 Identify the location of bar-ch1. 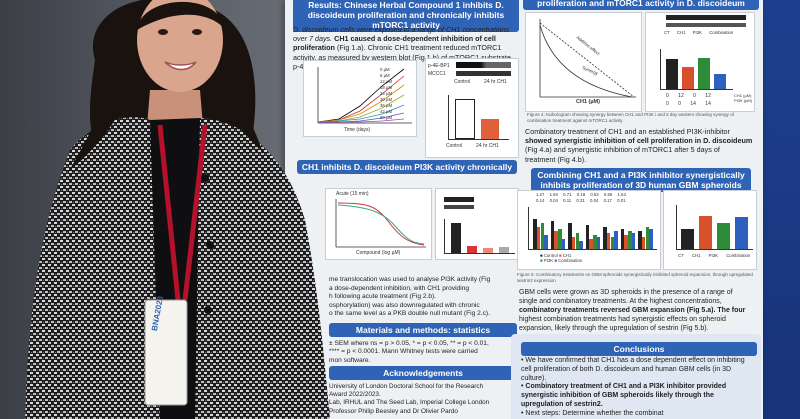
(490, 129).